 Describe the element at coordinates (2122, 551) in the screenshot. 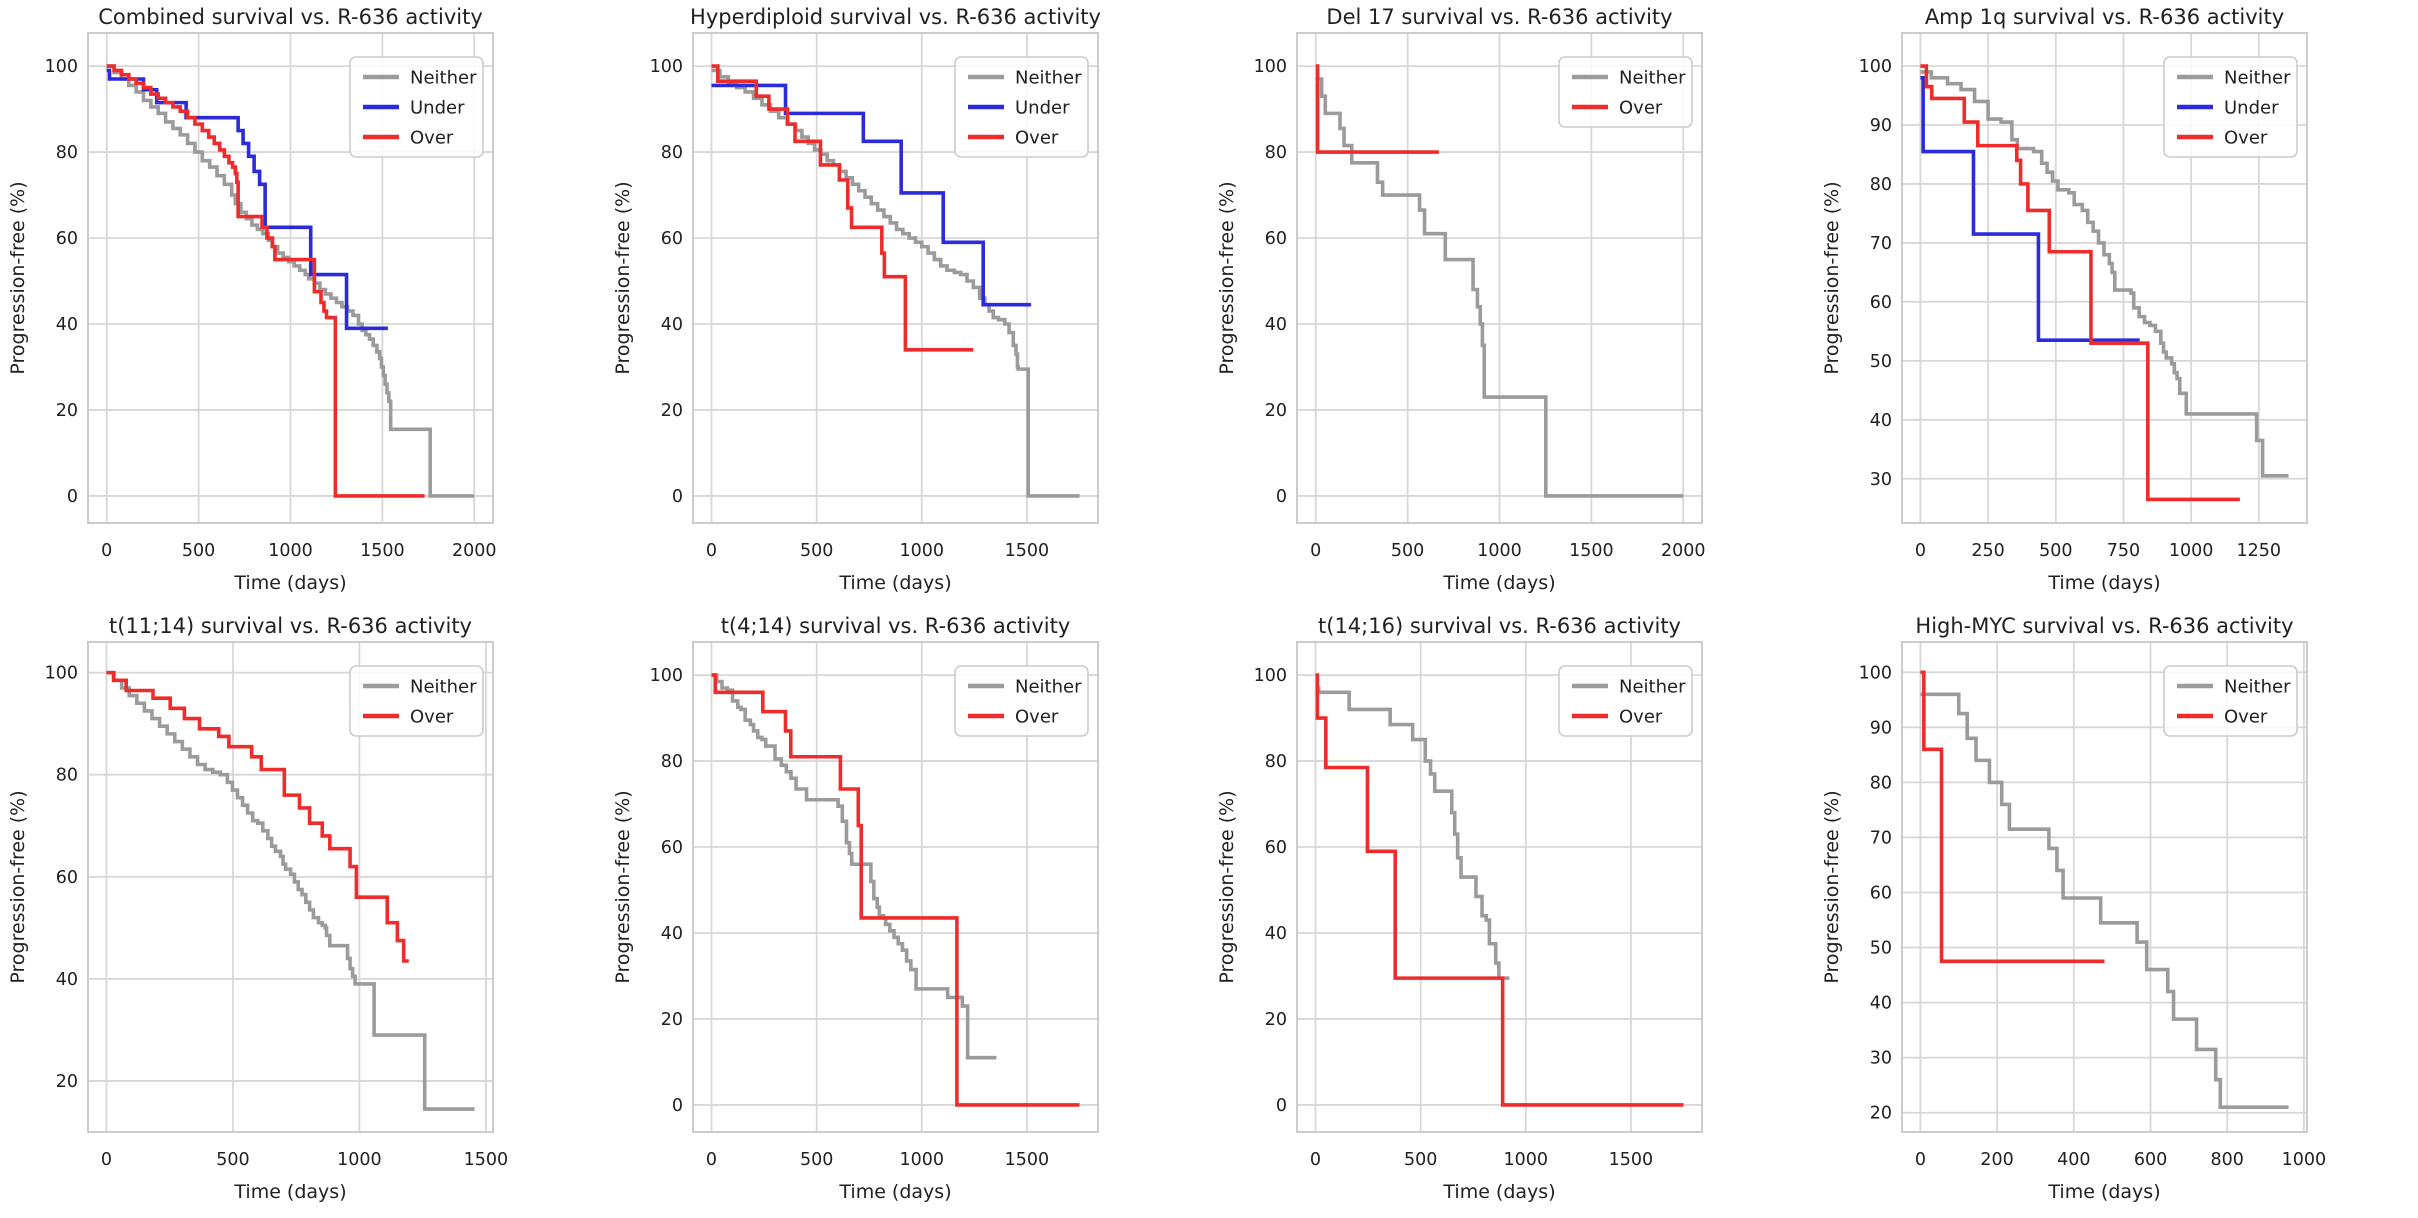

I see `x-tick-label: 750` at that location.